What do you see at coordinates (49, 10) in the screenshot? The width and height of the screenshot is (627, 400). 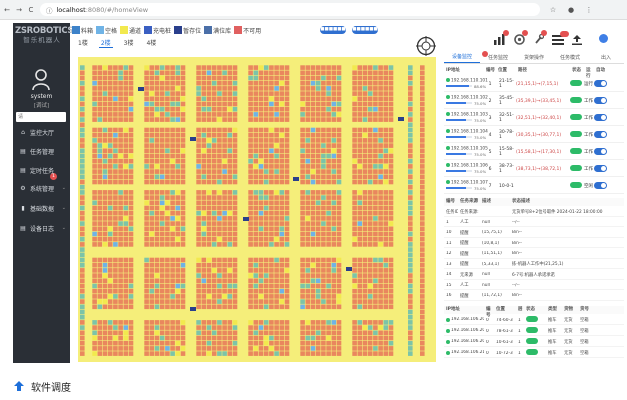 I see `info-icon: ⓘ` at bounding box center [49, 10].